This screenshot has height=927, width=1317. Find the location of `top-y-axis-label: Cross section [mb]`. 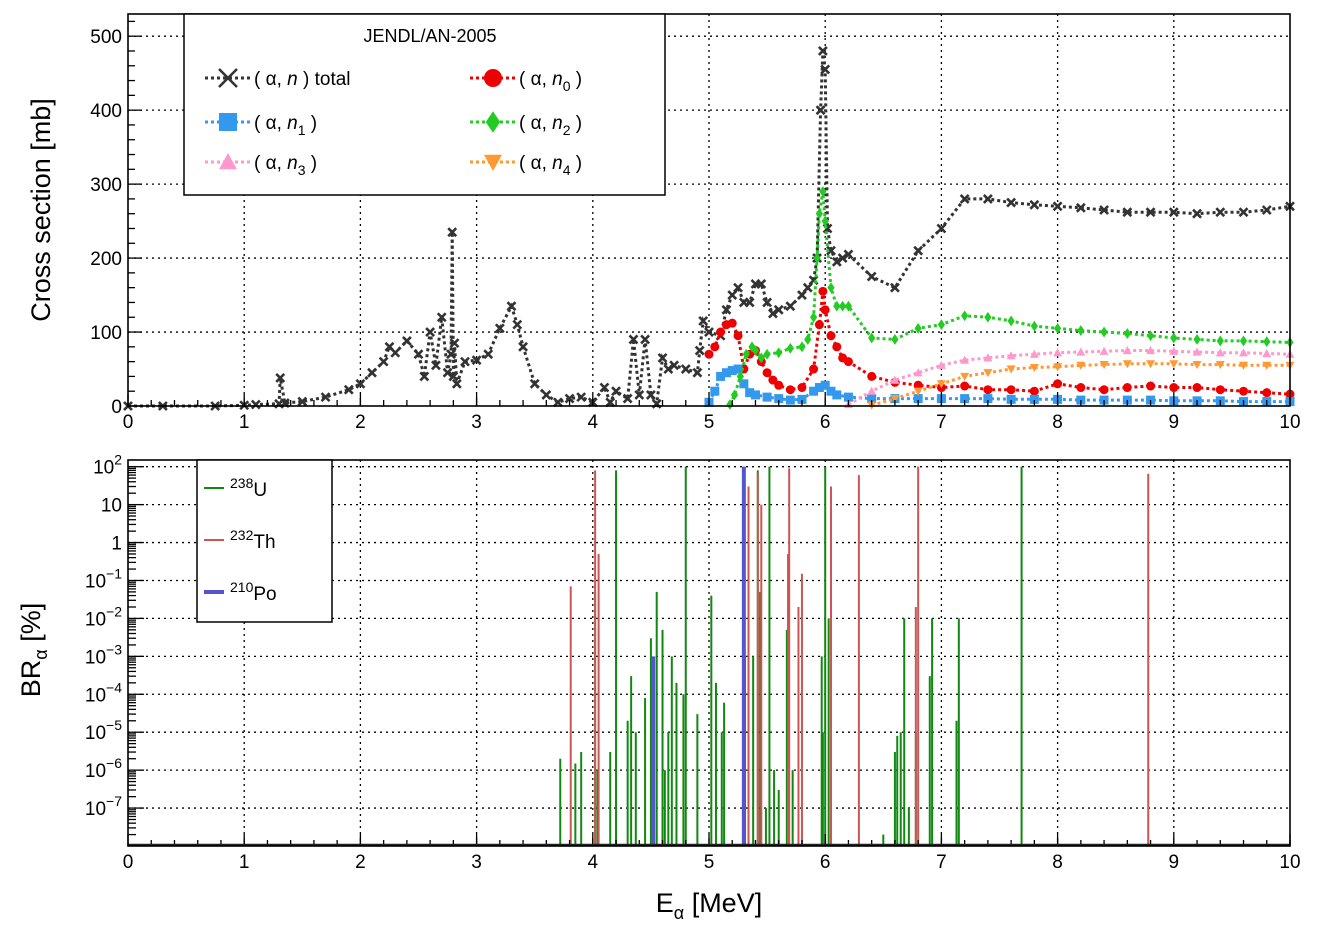

top-y-axis-label: Cross section [mb] is located at coordinates (41, 210).